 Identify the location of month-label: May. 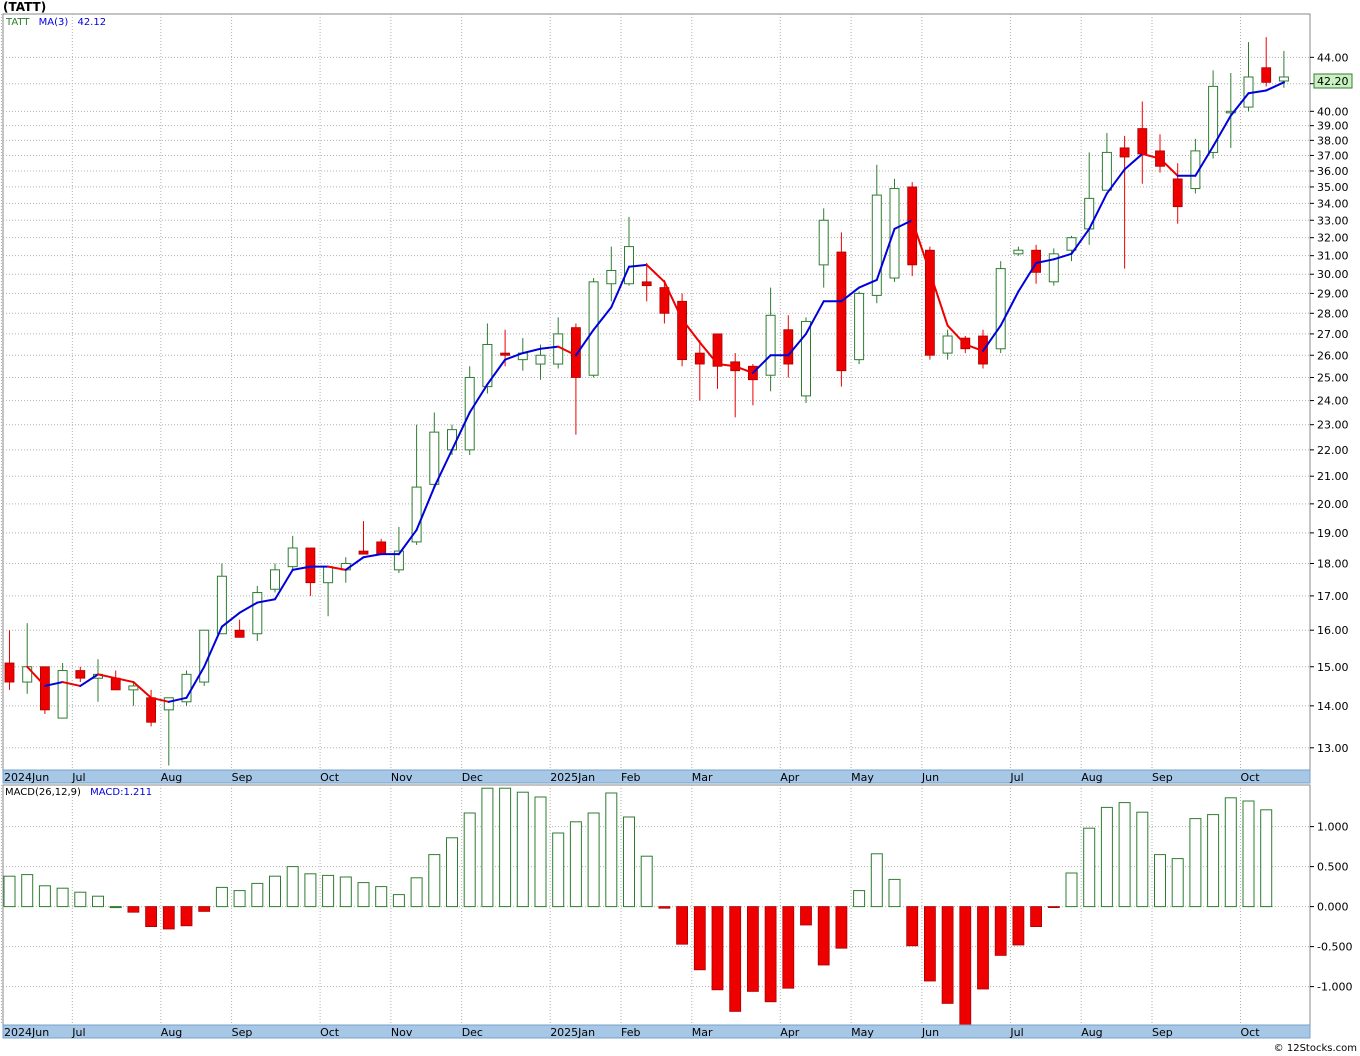
(862, 777).